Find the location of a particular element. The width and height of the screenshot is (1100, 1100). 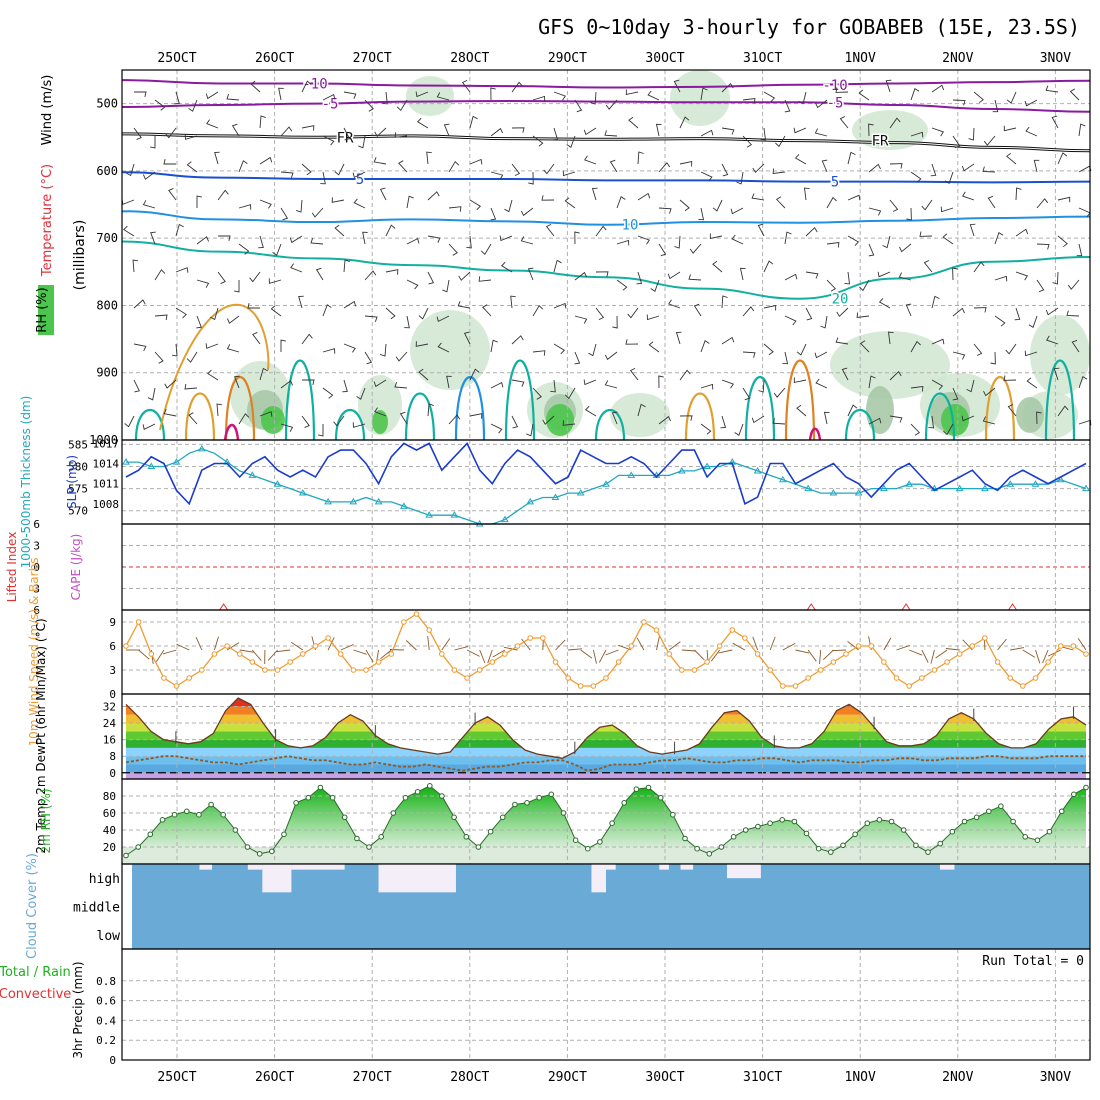

temp-axis-label: 2m Temp 2m DewPt (6hr Min/Max) (°C) is located at coordinates (41, 735).